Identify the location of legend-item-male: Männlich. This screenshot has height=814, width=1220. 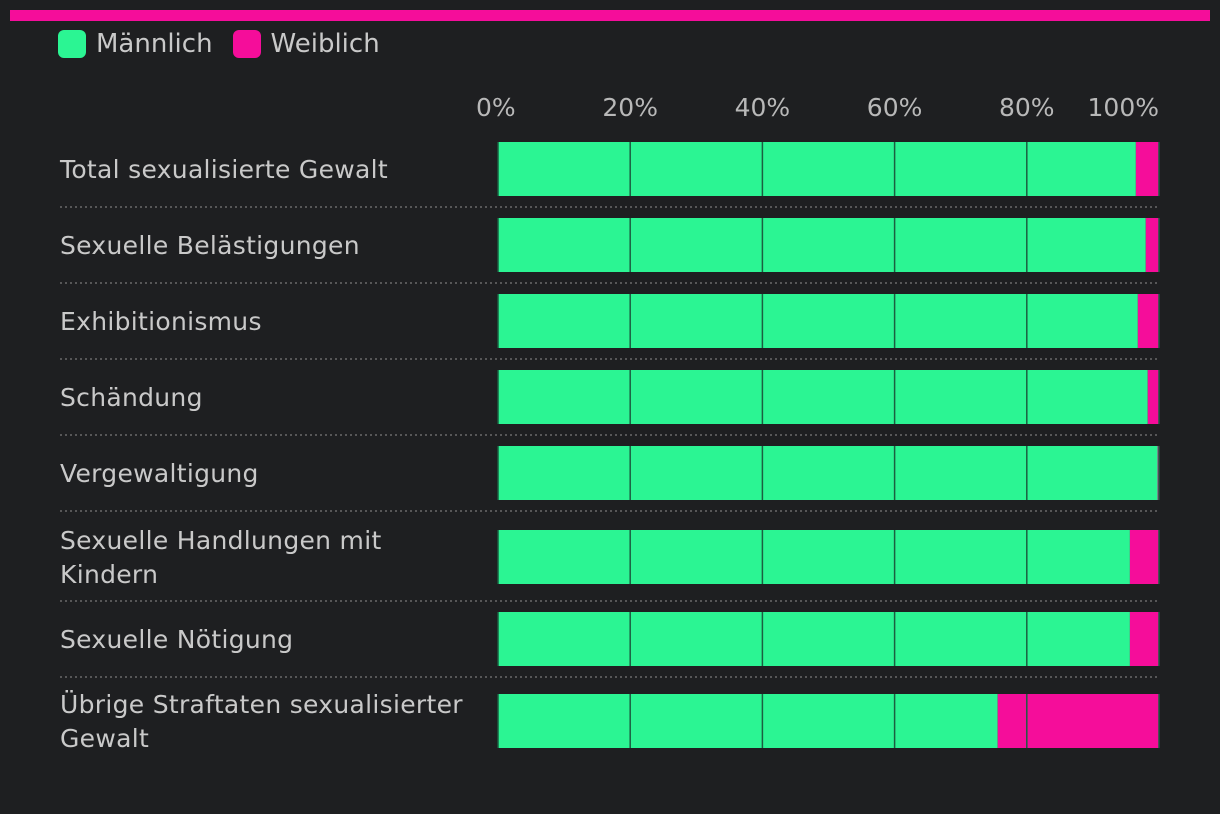
(135, 44).